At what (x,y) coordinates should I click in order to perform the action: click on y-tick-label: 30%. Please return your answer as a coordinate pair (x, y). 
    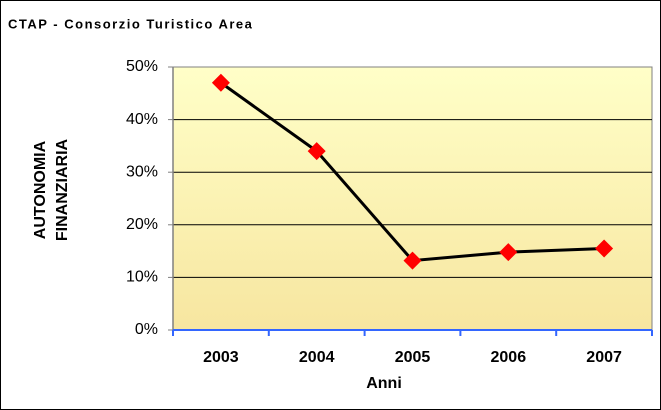
    Looking at the image, I should click on (142, 171).